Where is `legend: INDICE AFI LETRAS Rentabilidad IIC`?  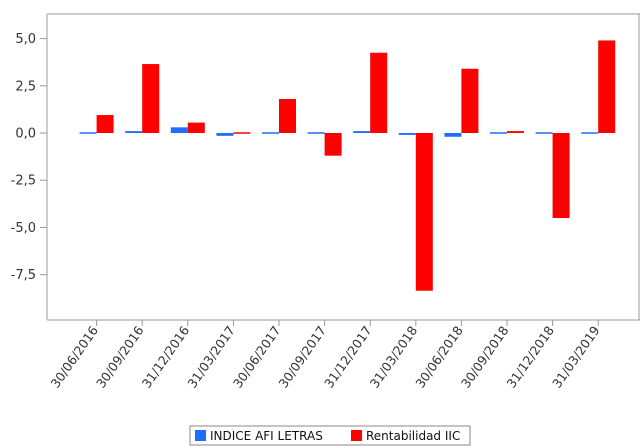 legend: INDICE AFI LETRAS Rentabilidad IIC is located at coordinates (330, 435).